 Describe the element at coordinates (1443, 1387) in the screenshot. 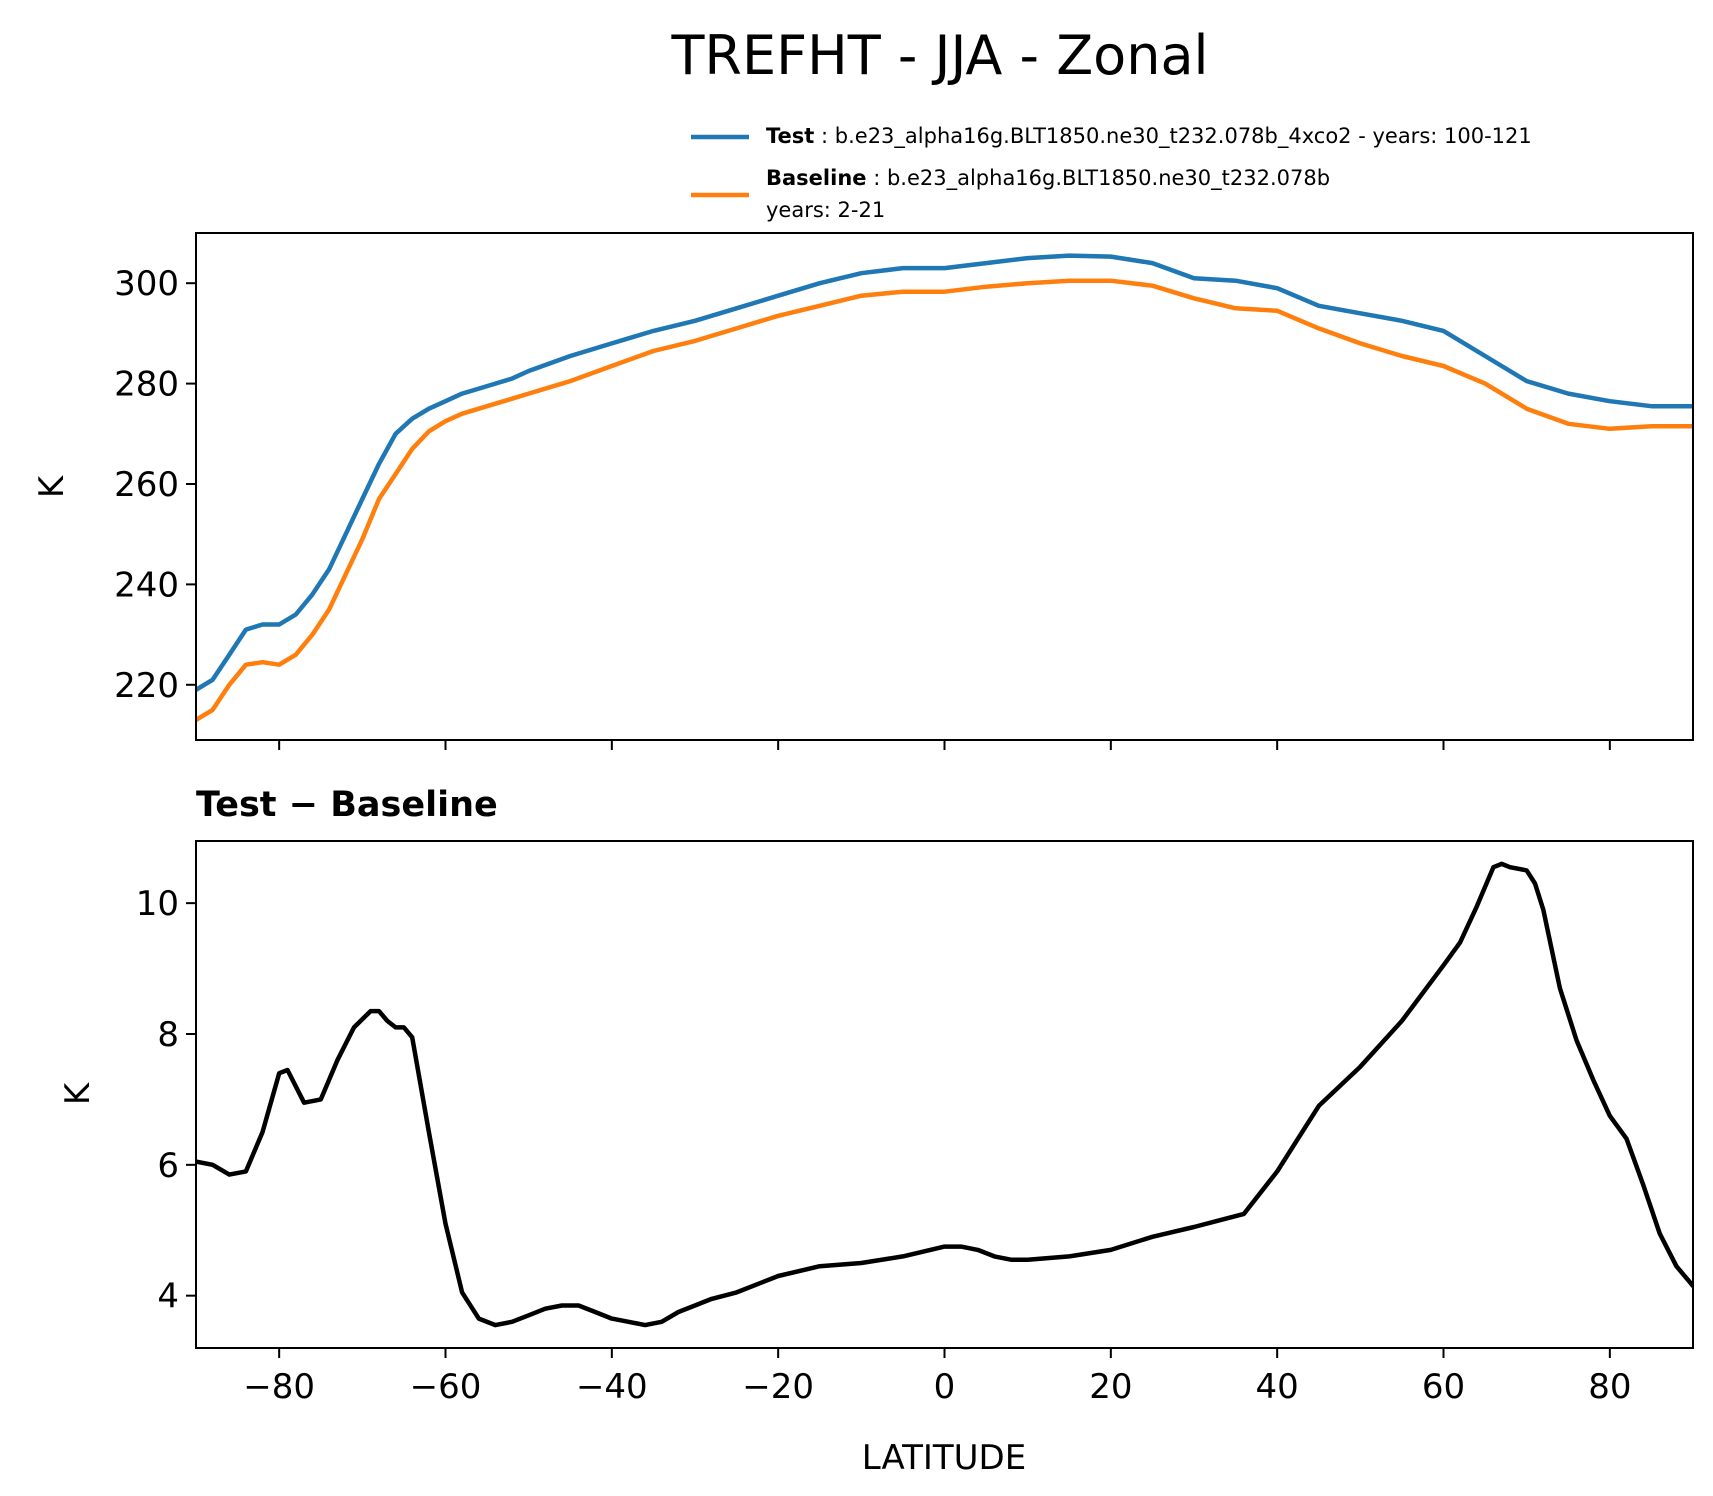

I see `bottom-x-tick-label: 60` at that location.